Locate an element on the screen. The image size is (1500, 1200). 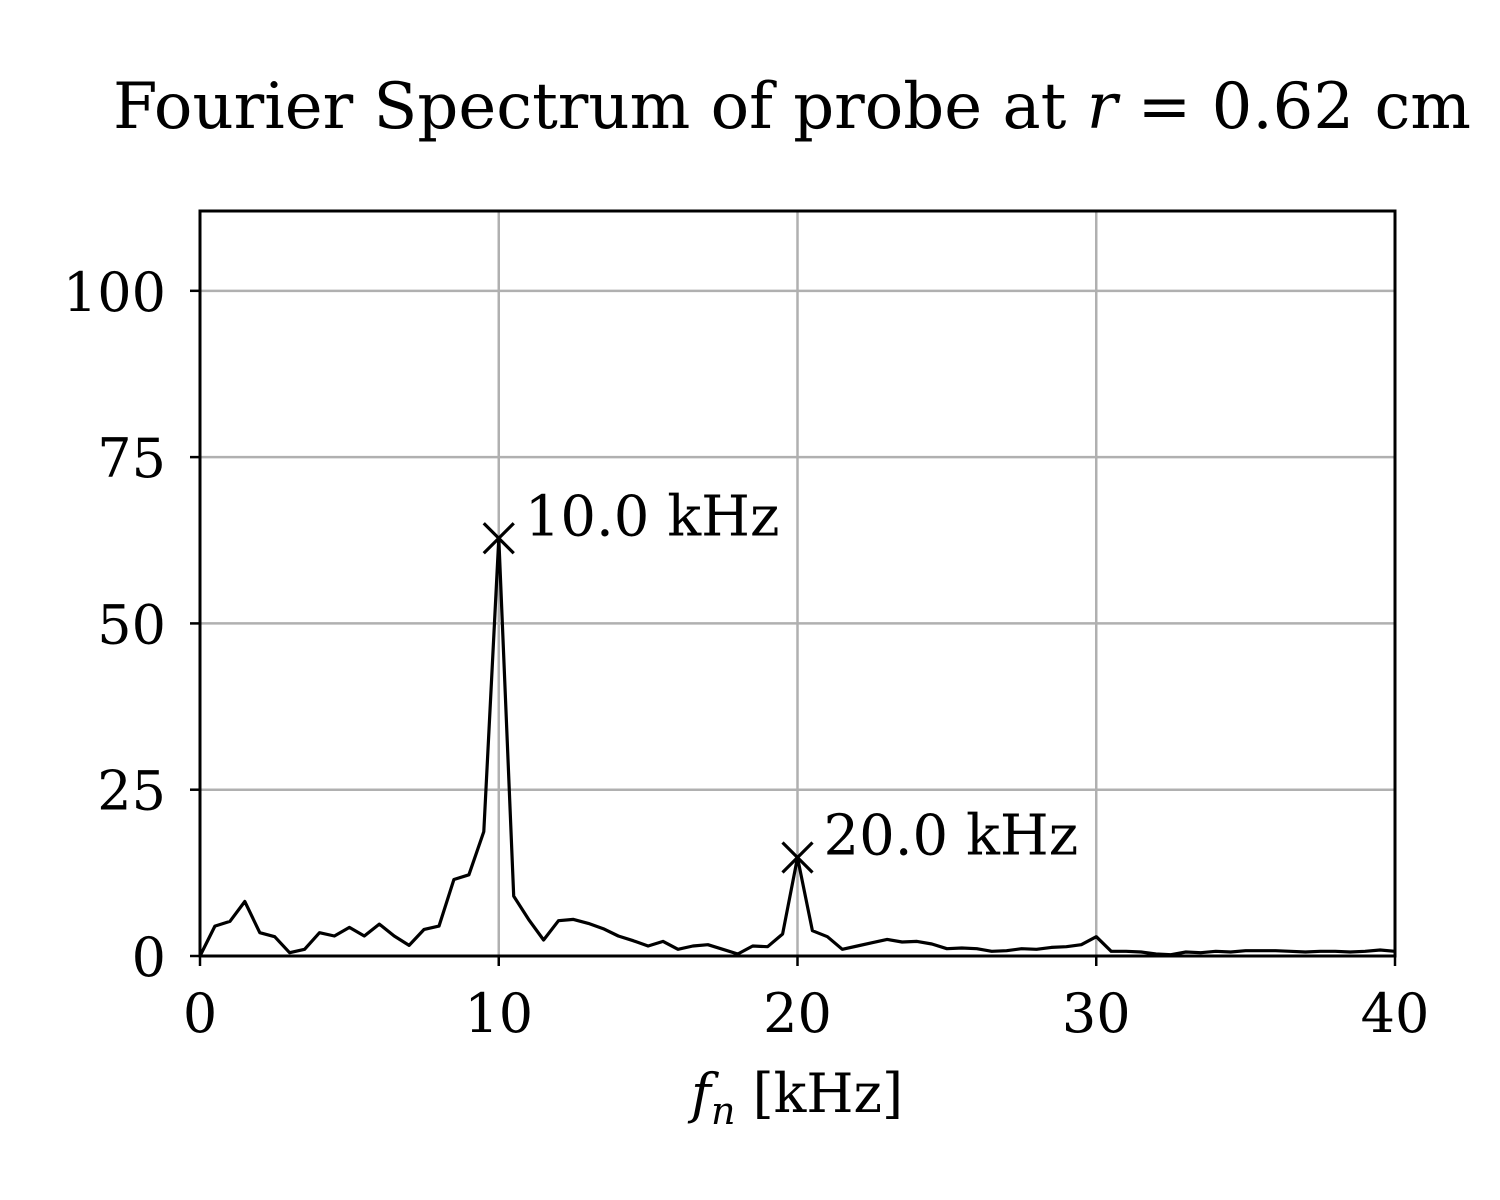
x-axis-label-subscript: n is located at coordinates (723, 1111).